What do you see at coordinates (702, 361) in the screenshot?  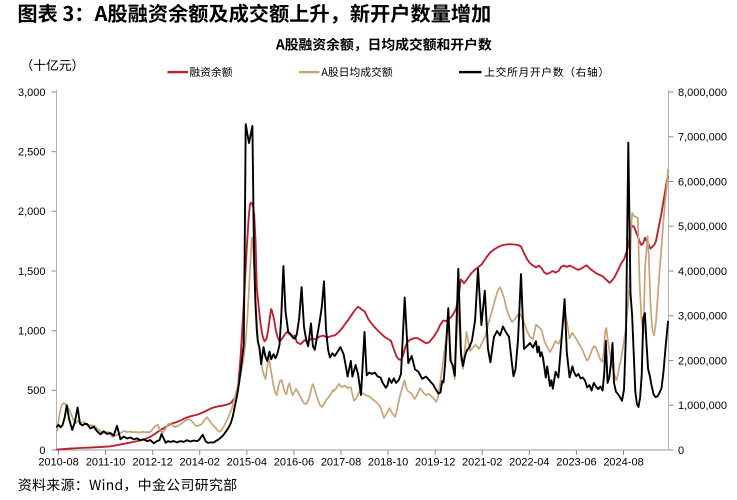 I see `svg-text: 2,000,000` at bounding box center [702, 361].